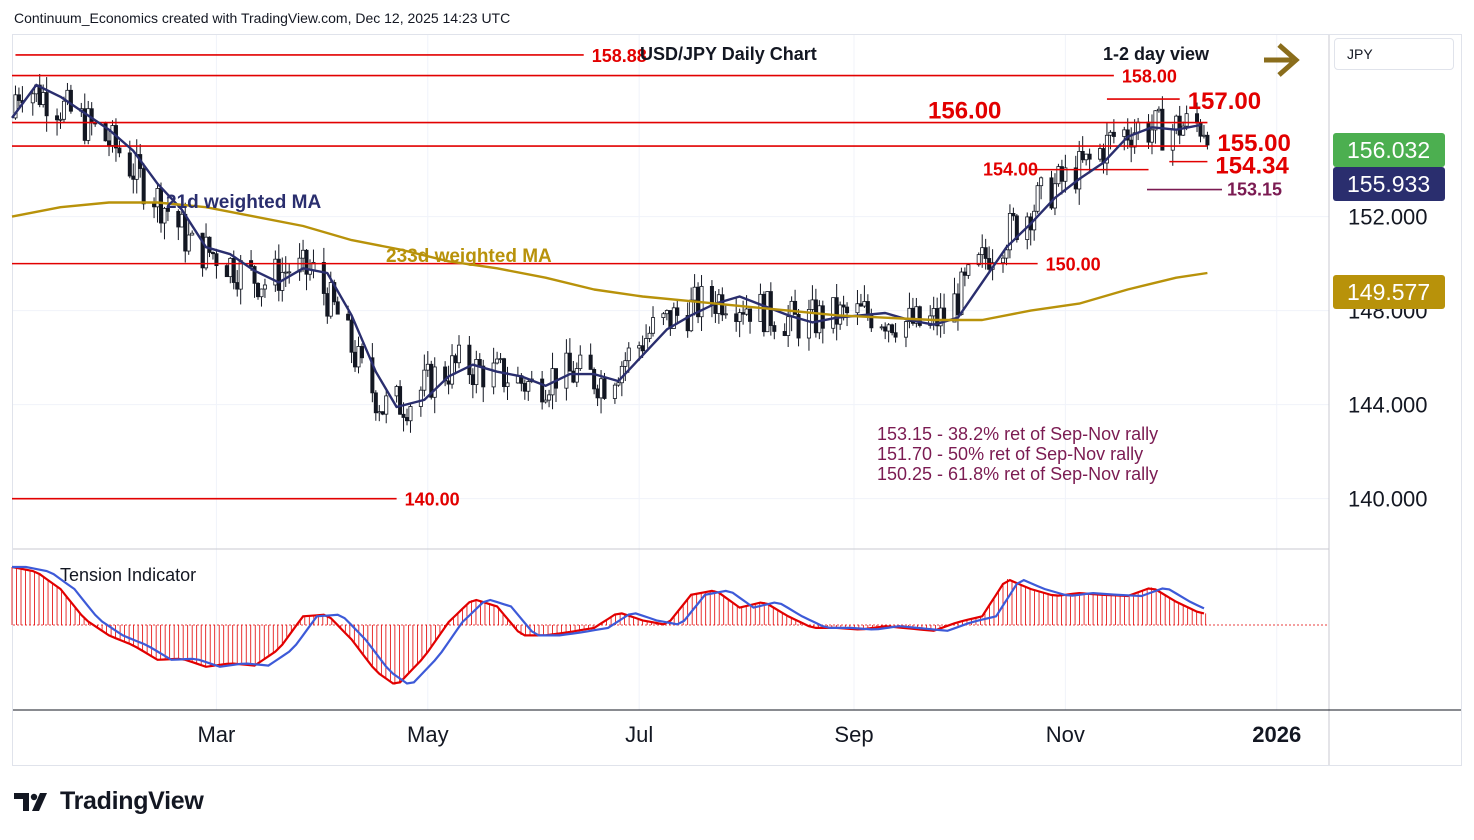  What do you see at coordinates (1073, 265) in the screenshot?
I see `level-label: 150.00` at bounding box center [1073, 265].